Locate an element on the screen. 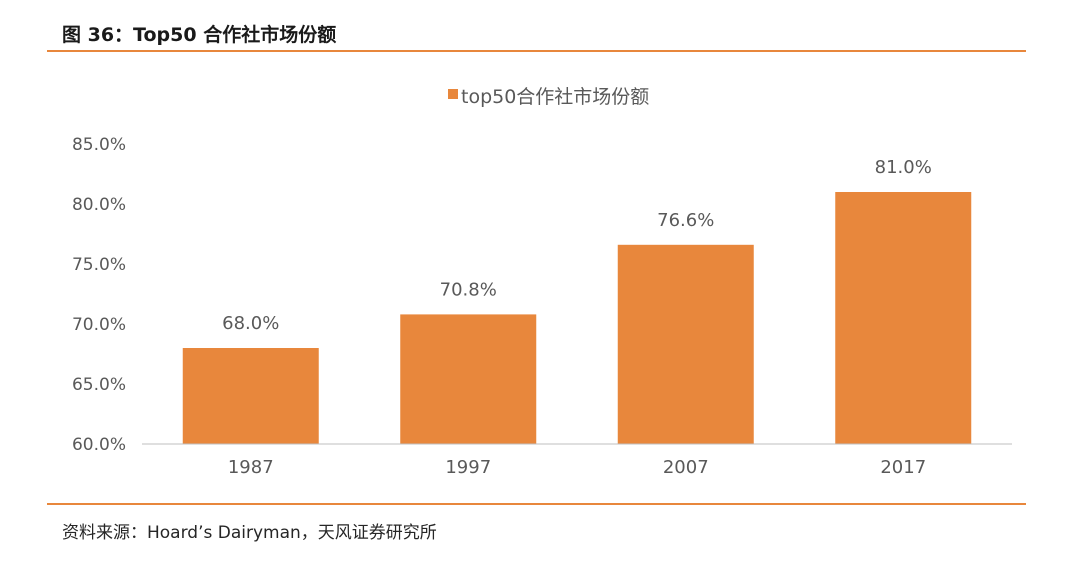  y-tick-label: 80.0% is located at coordinates (99, 205).